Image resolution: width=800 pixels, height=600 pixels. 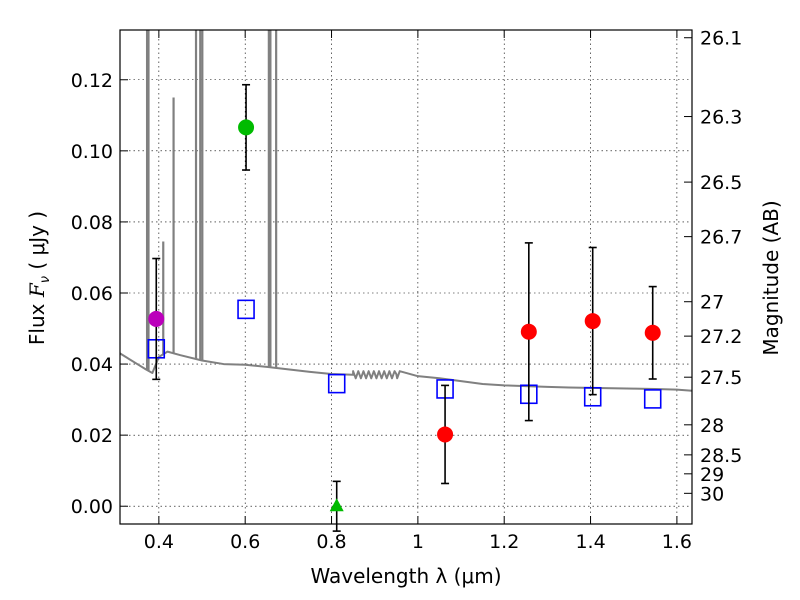 I want to click on x-tick-label: 1.4, so click(x=590, y=542).